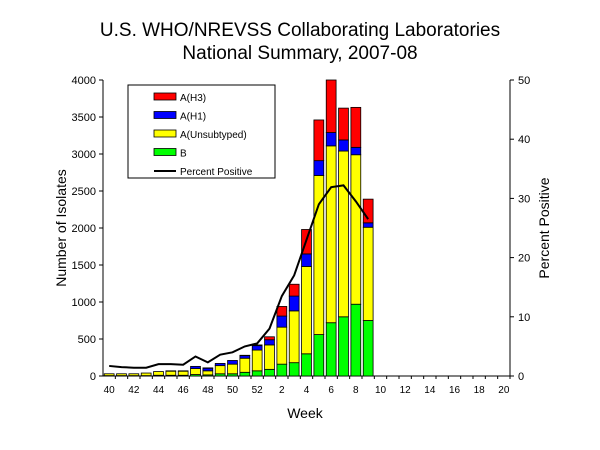  What do you see at coordinates (524, 81) in the screenshot?
I see `y2-tick-label: 50` at bounding box center [524, 81].